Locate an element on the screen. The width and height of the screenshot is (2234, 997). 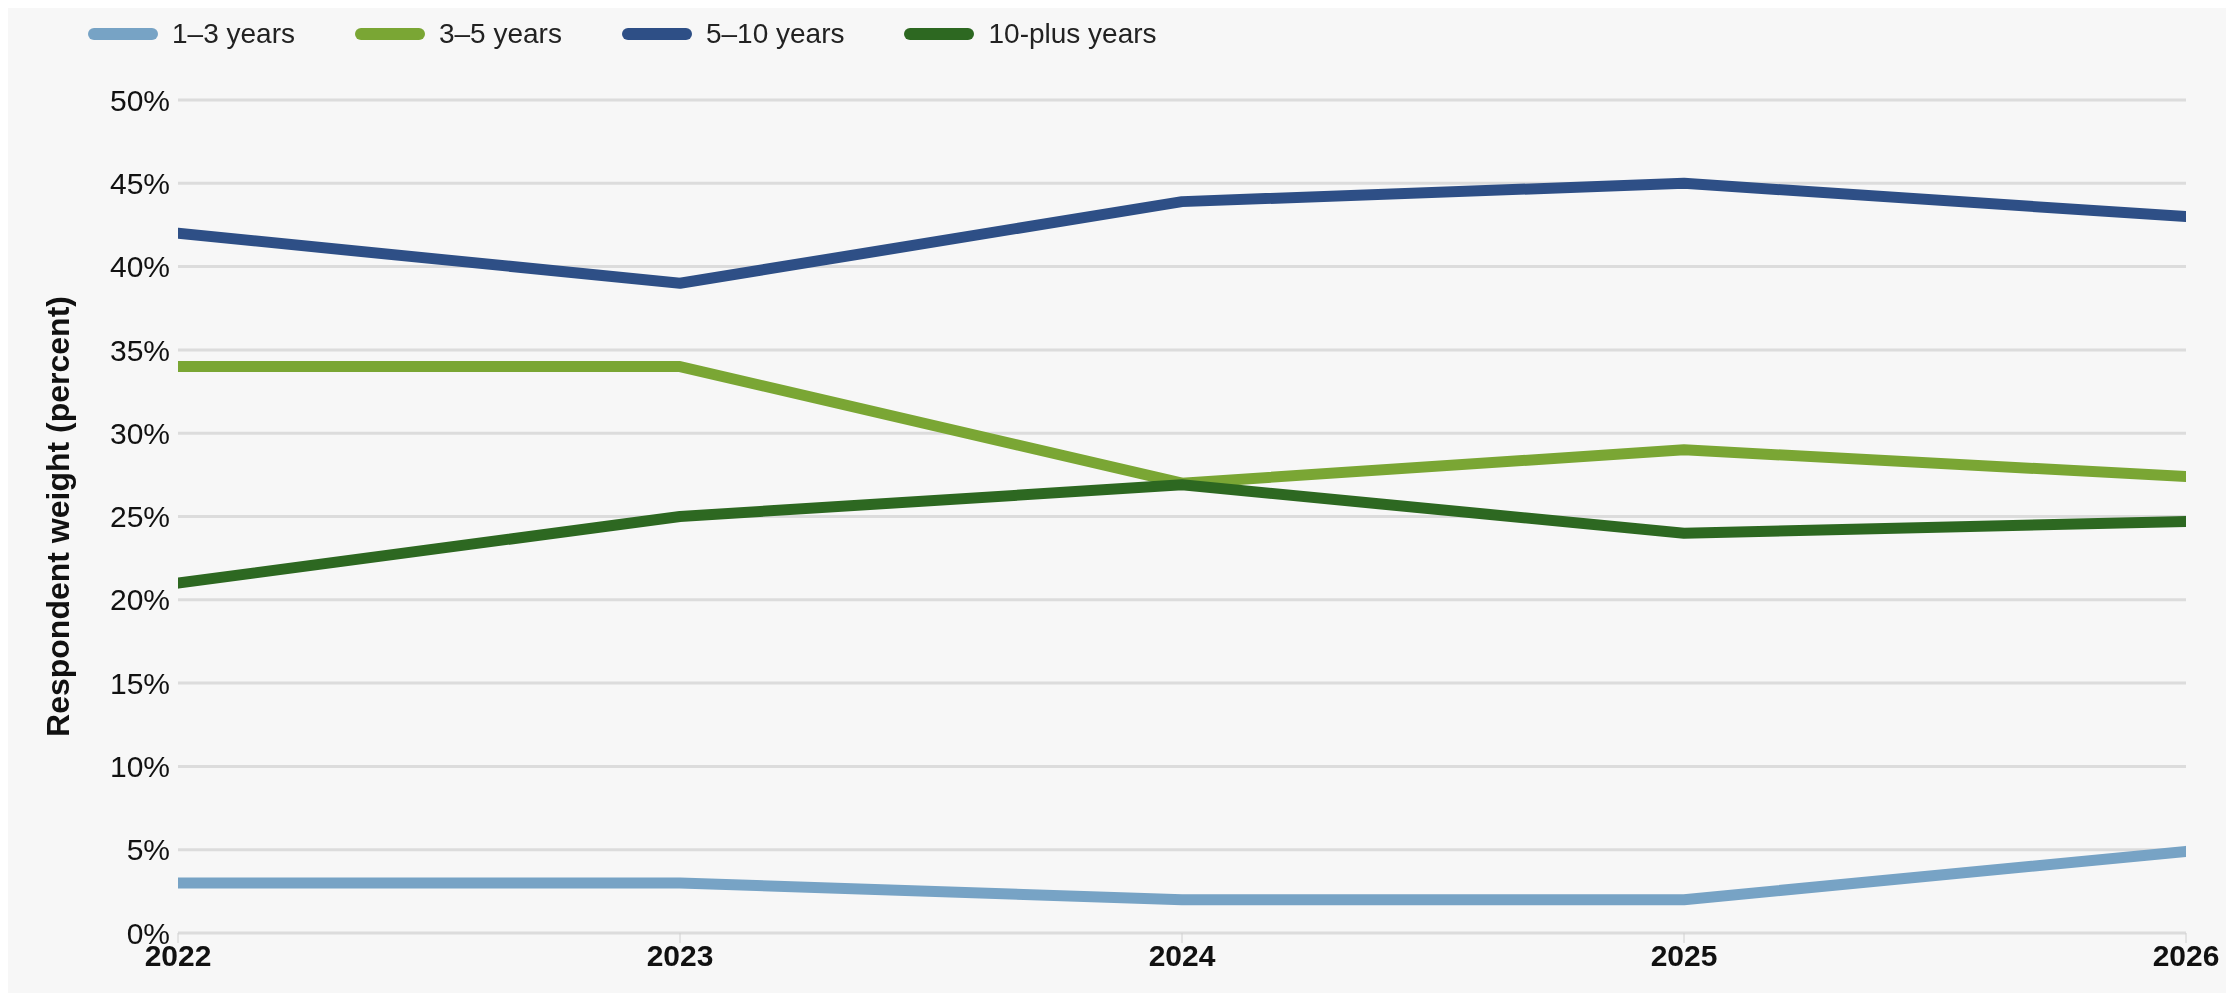
legend-label: 1–3 years is located at coordinates (233, 34).